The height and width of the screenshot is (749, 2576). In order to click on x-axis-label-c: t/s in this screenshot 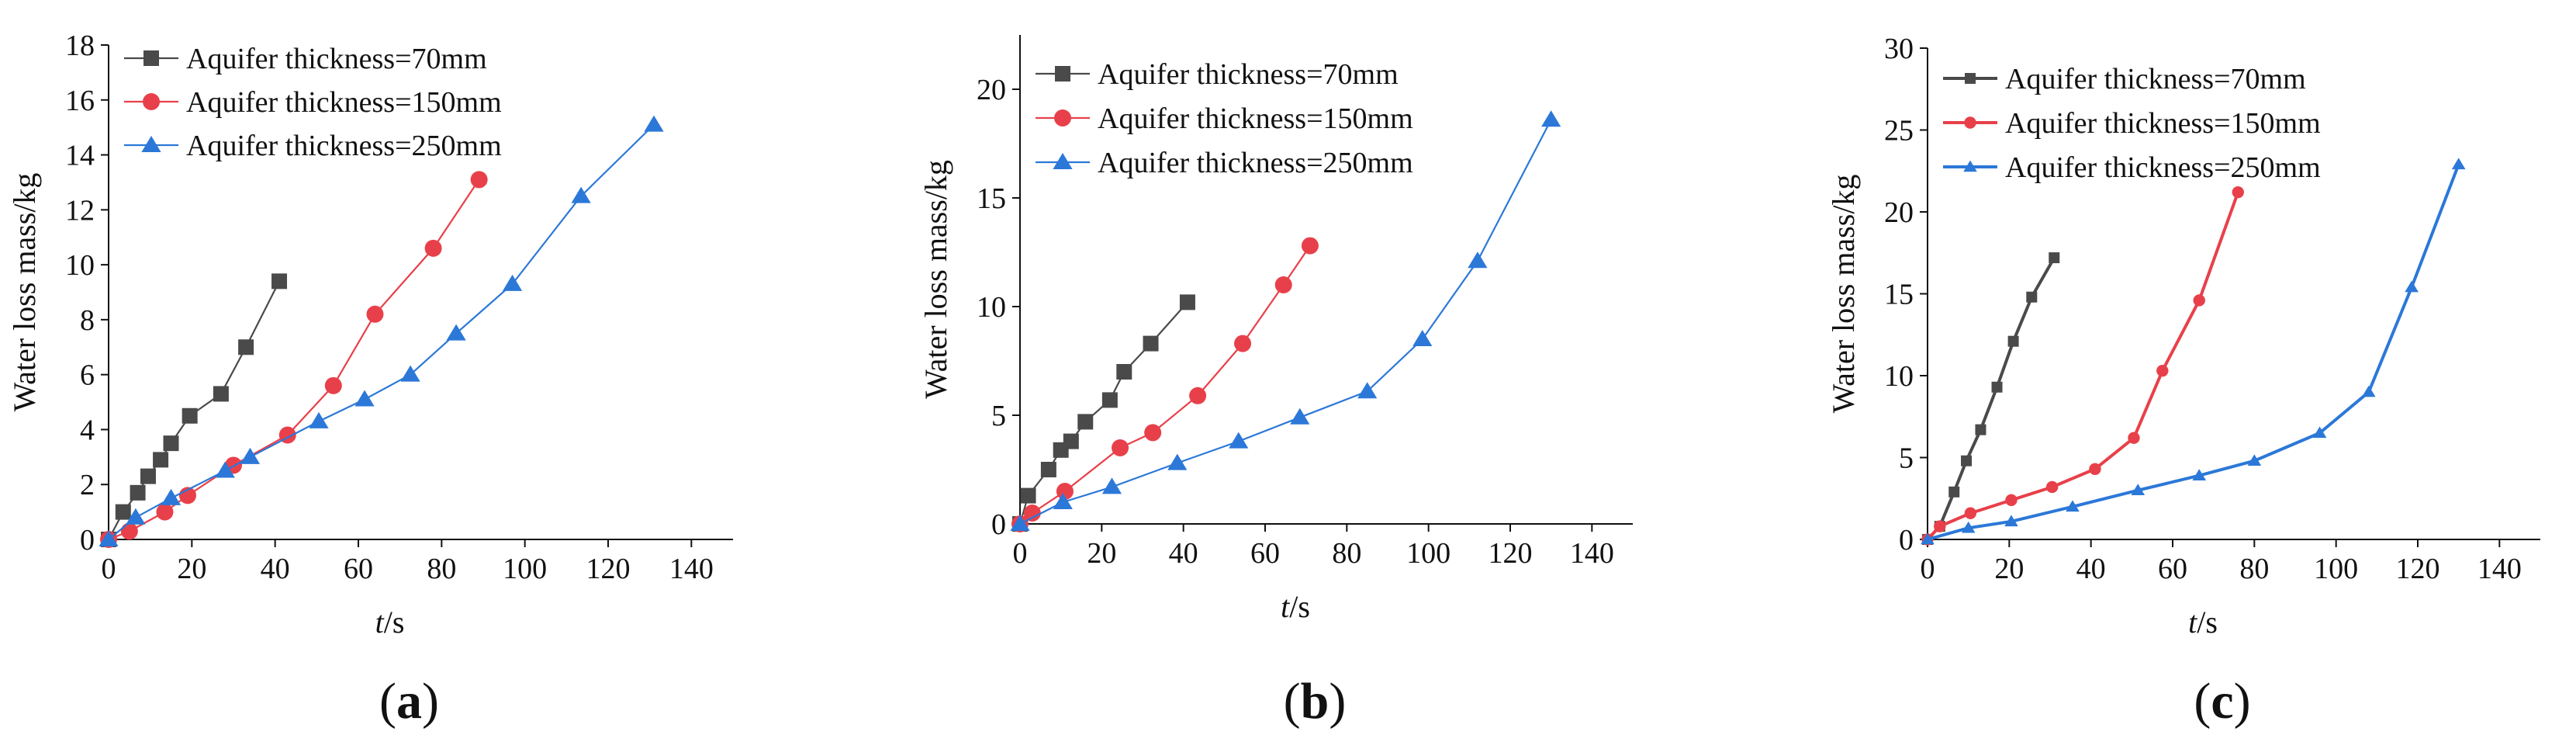, I will do `click(2203, 622)`.